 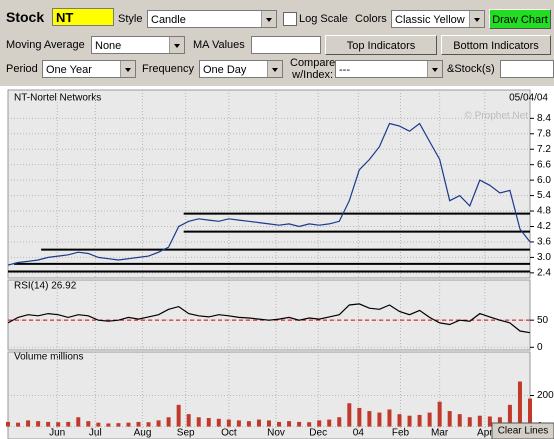 What do you see at coordinates (313, 75) in the screenshot?
I see `compare-line: w/Index:` at bounding box center [313, 75].